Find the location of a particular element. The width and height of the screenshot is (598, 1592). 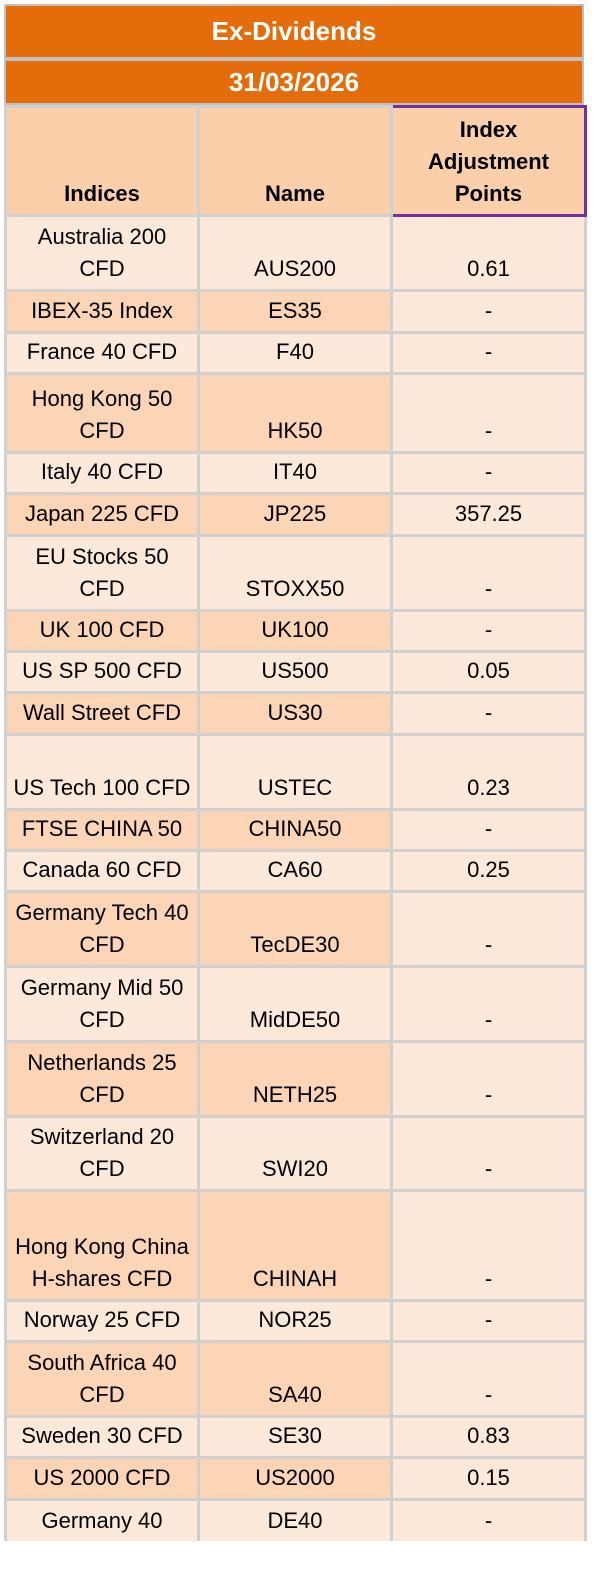

table-row: US 2000 CFD US2000 0.15 is located at coordinates (295, 1478).